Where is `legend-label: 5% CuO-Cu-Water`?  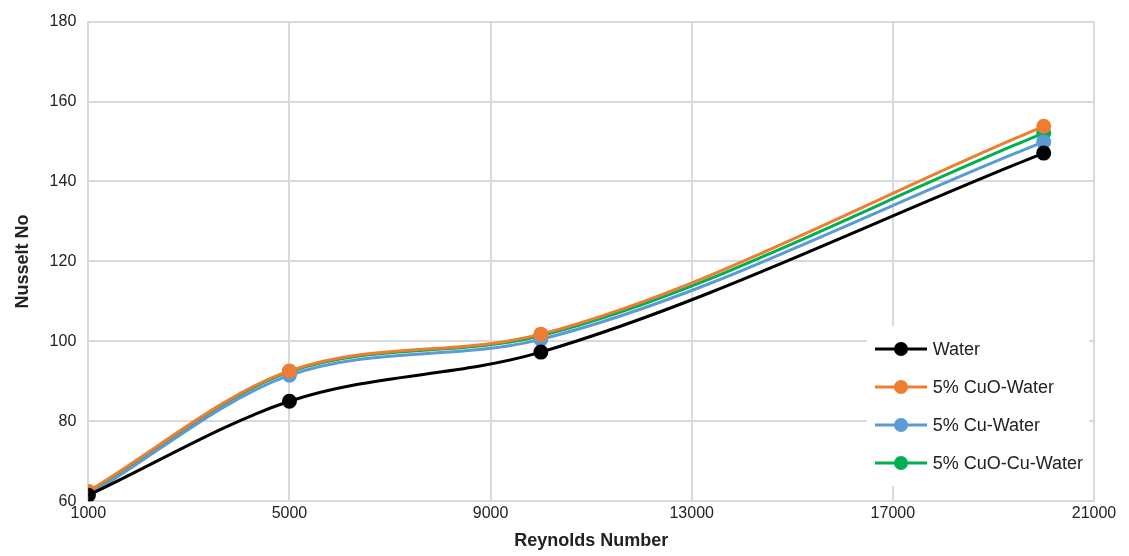
legend-label: 5% CuO-Cu-Water is located at coordinates (1007, 463).